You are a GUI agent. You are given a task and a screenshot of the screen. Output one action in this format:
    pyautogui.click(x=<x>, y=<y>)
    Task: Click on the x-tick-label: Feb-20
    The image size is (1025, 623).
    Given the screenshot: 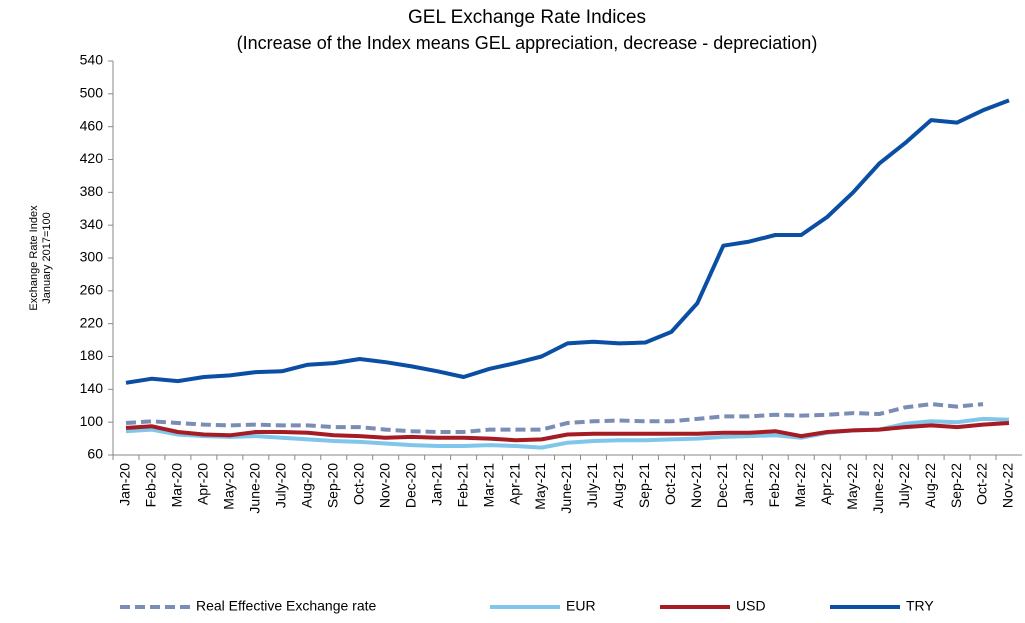 What is the action you would take?
    pyautogui.click(x=151, y=485)
    